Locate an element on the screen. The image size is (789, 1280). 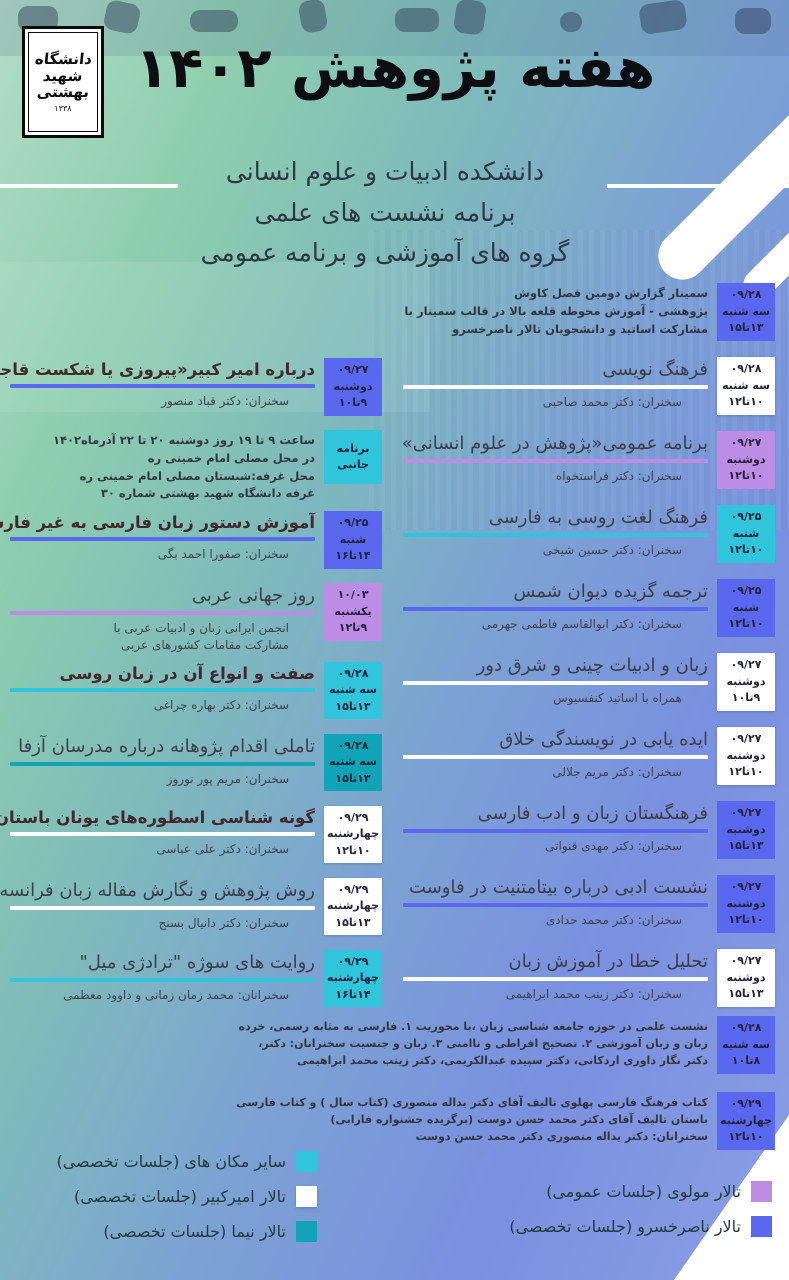
event-speaker: سخنران: دکتر علی عباسی is located at coordinates (222, 848).